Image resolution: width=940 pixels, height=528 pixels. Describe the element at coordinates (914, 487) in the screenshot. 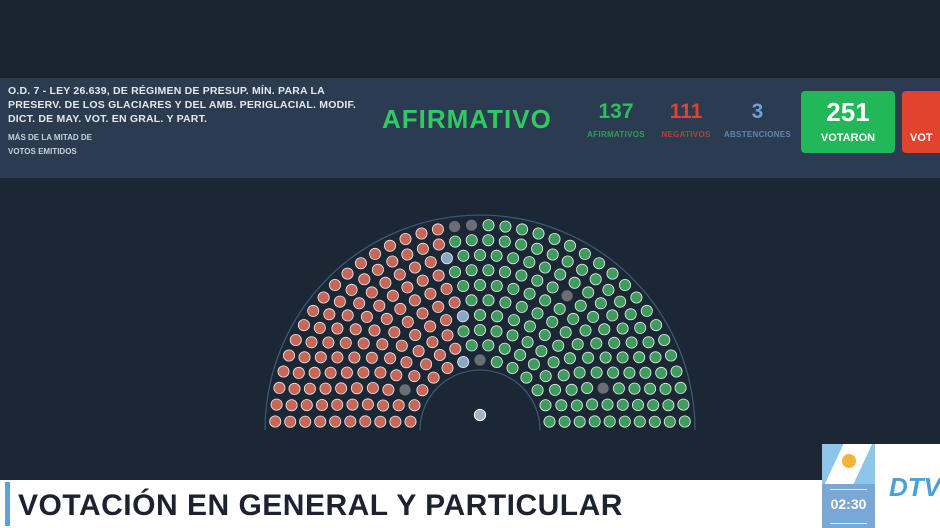

I see `channel-logo-text: DTV` at that location.